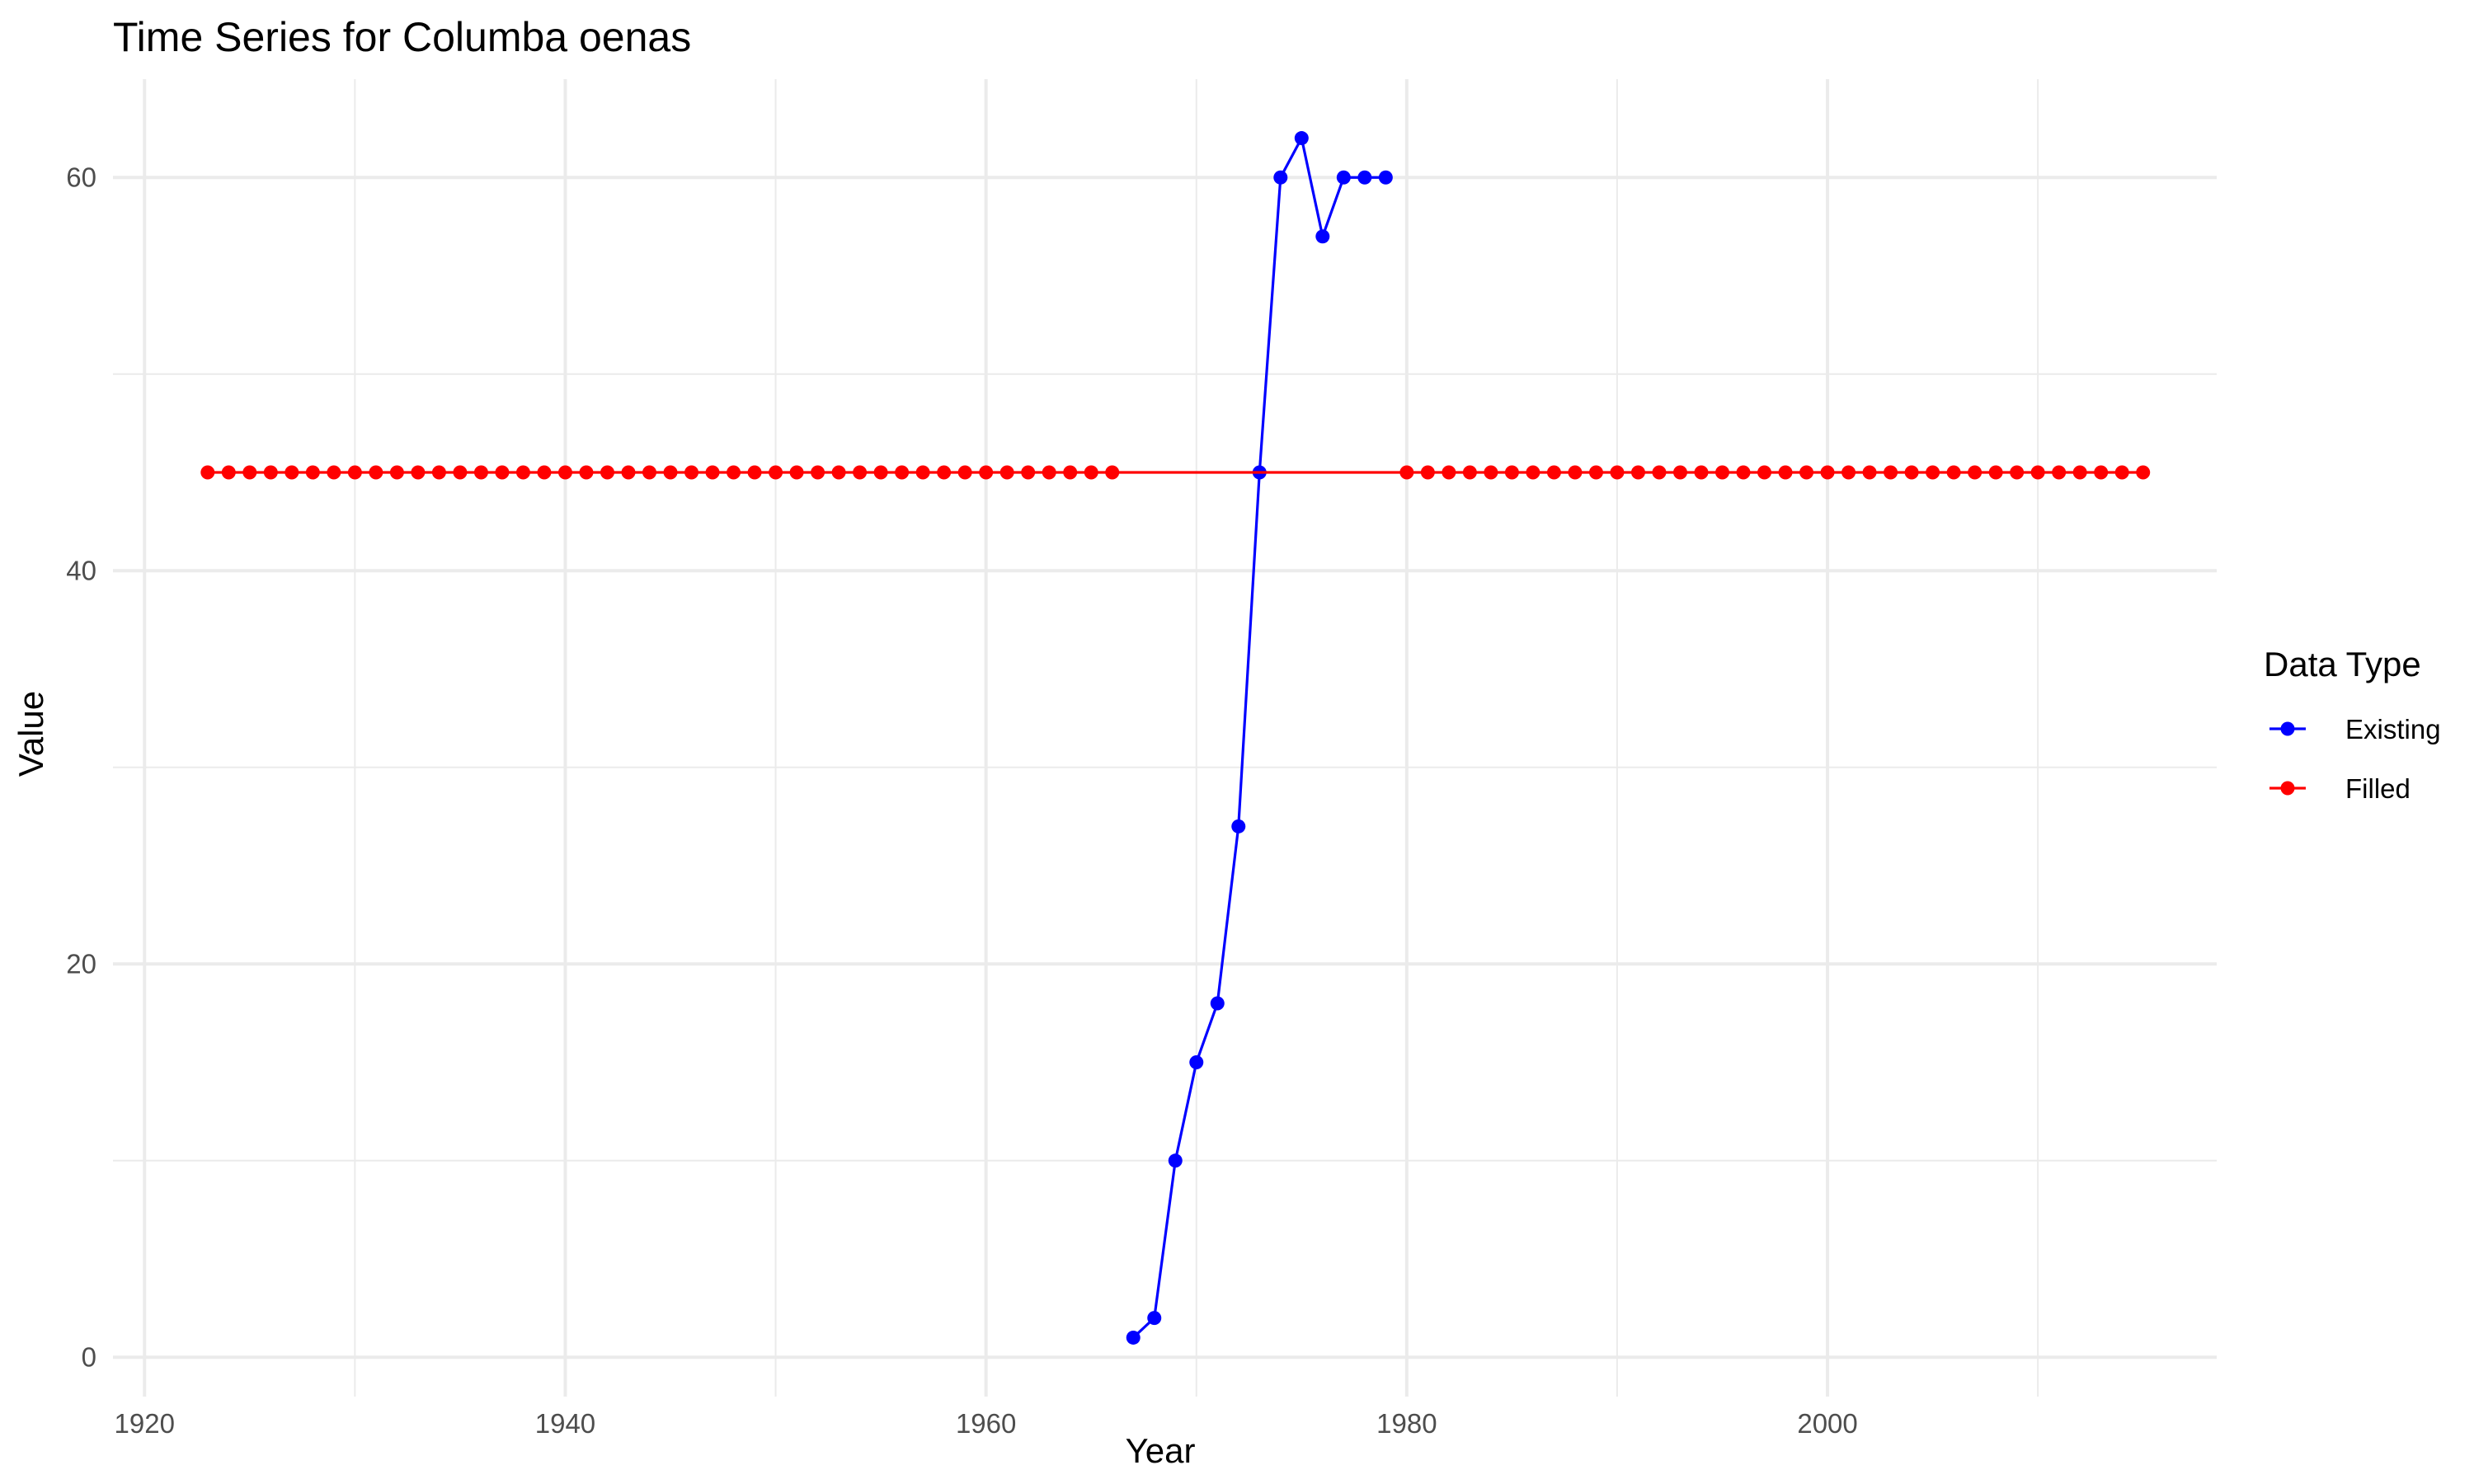 The height and width of the screenshot is (1484, 2474). I want to click on y-tick-label: 40, so click(81, 570).